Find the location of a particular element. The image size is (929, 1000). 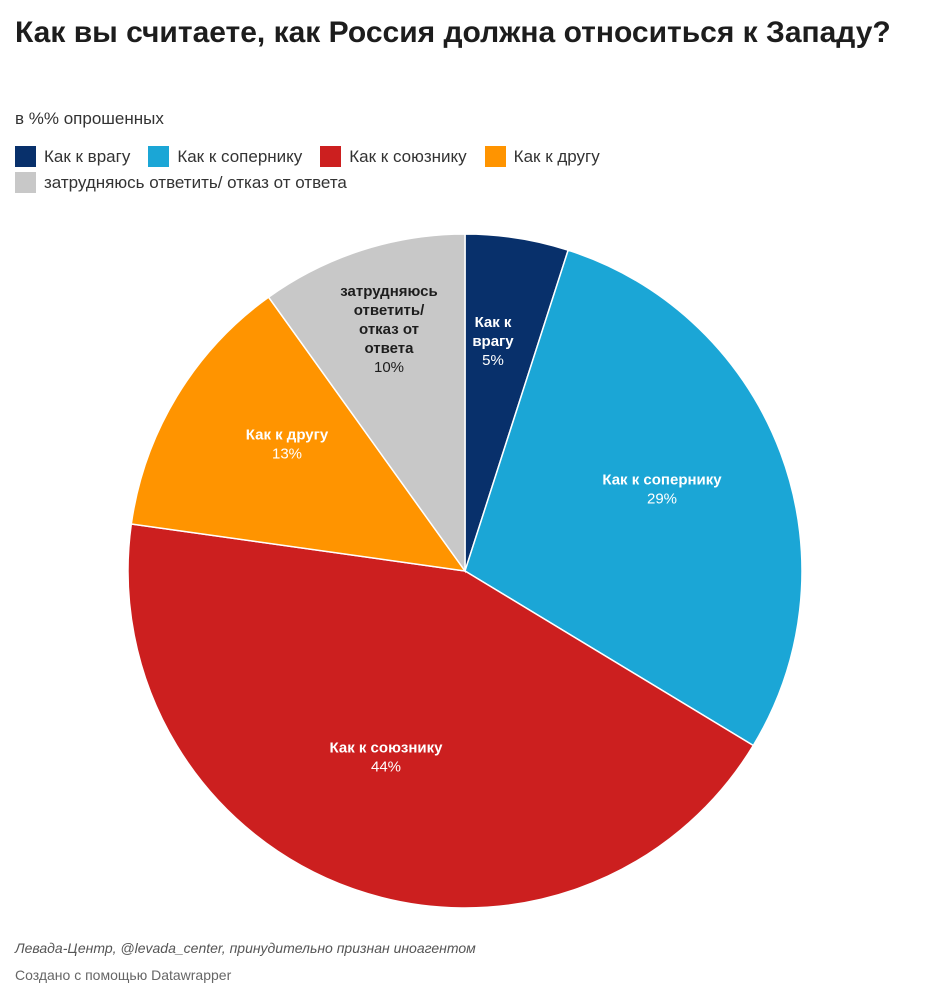

legend-item: Как к другу is located at coordinates (542, 156).